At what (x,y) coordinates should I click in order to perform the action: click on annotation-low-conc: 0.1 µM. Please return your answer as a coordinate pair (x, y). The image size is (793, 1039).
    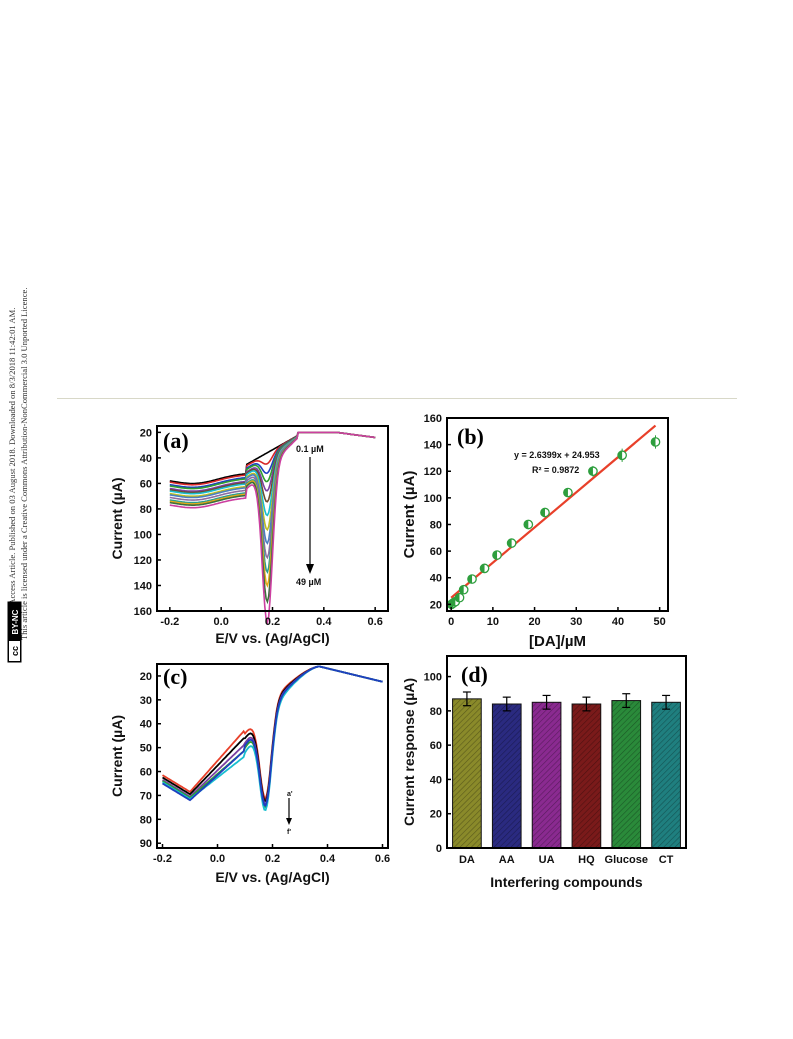
    Looking at the image, I should click on (310, 449).